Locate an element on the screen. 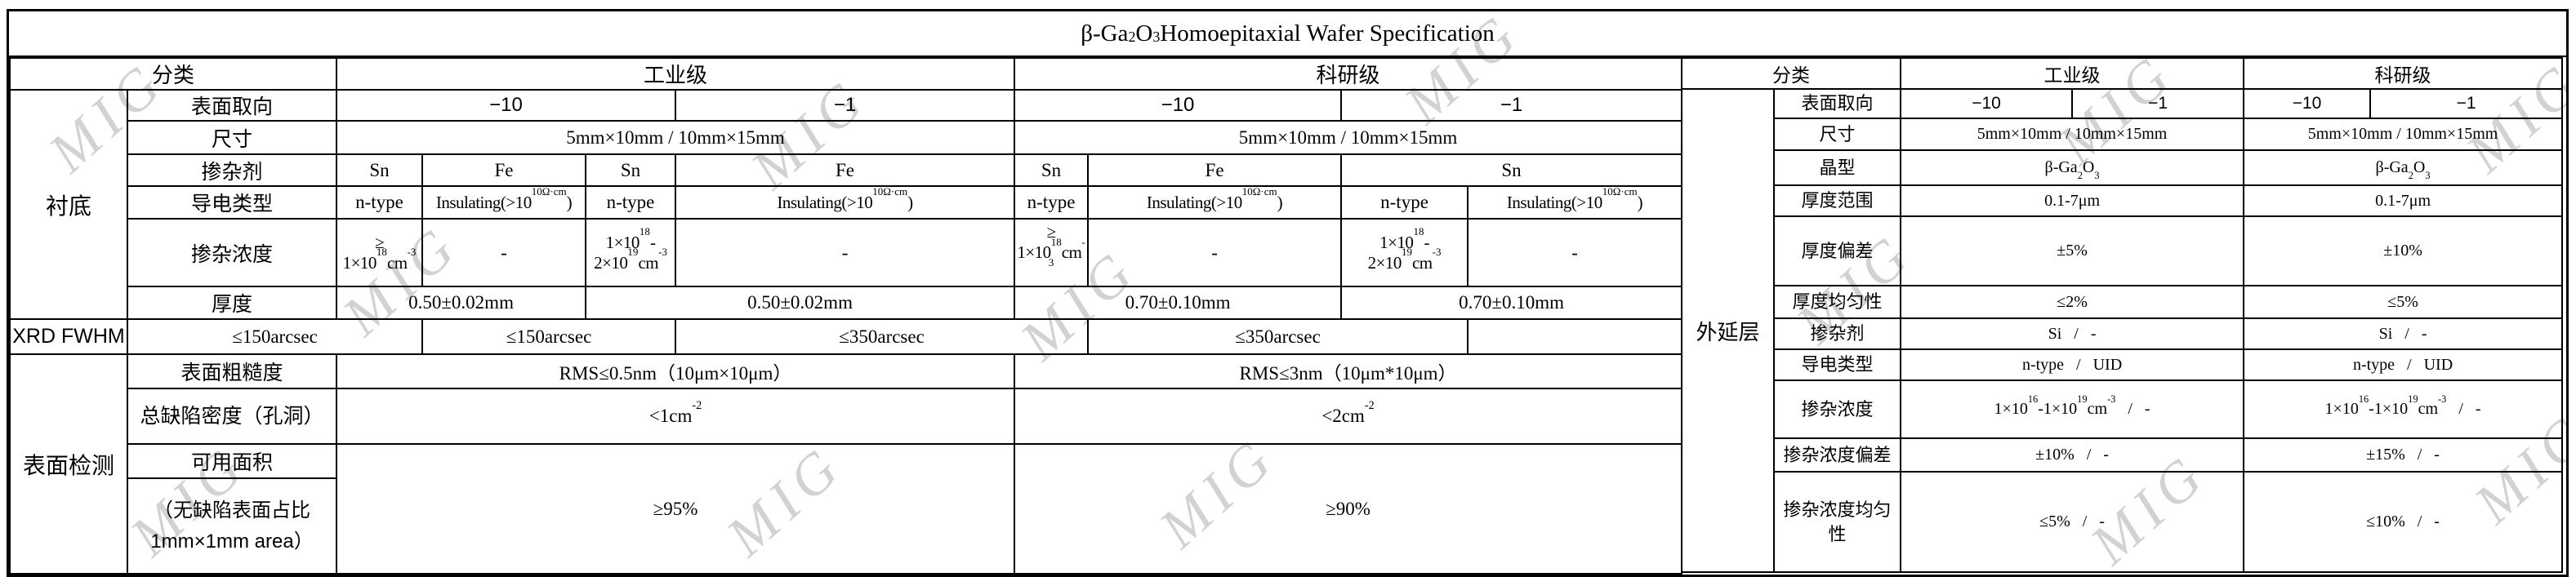  value-cell: <1cm-2 is located at coordinates (676, 416).